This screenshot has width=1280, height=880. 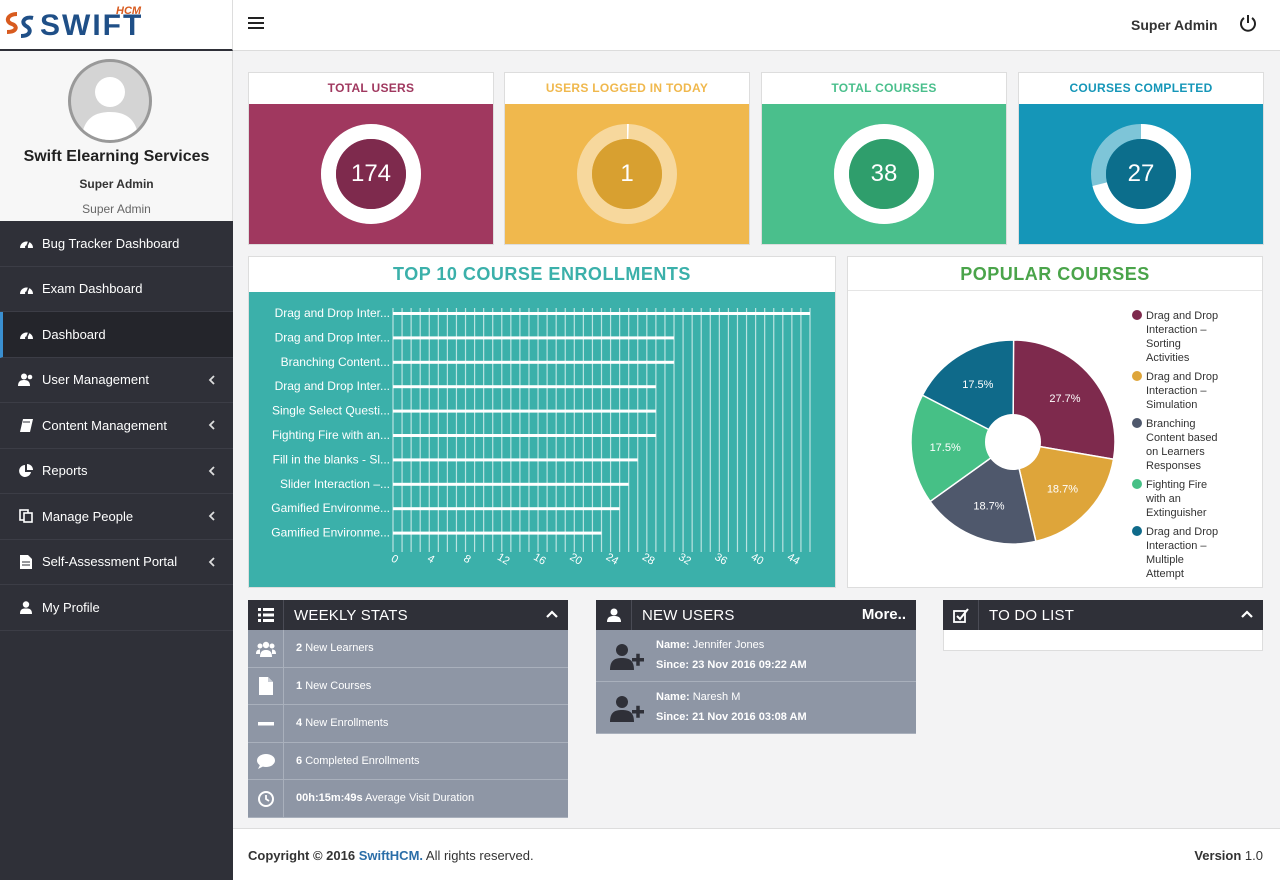 I want to click on footer-brand-link: SwiftHCM., so click(x=391, y=855).